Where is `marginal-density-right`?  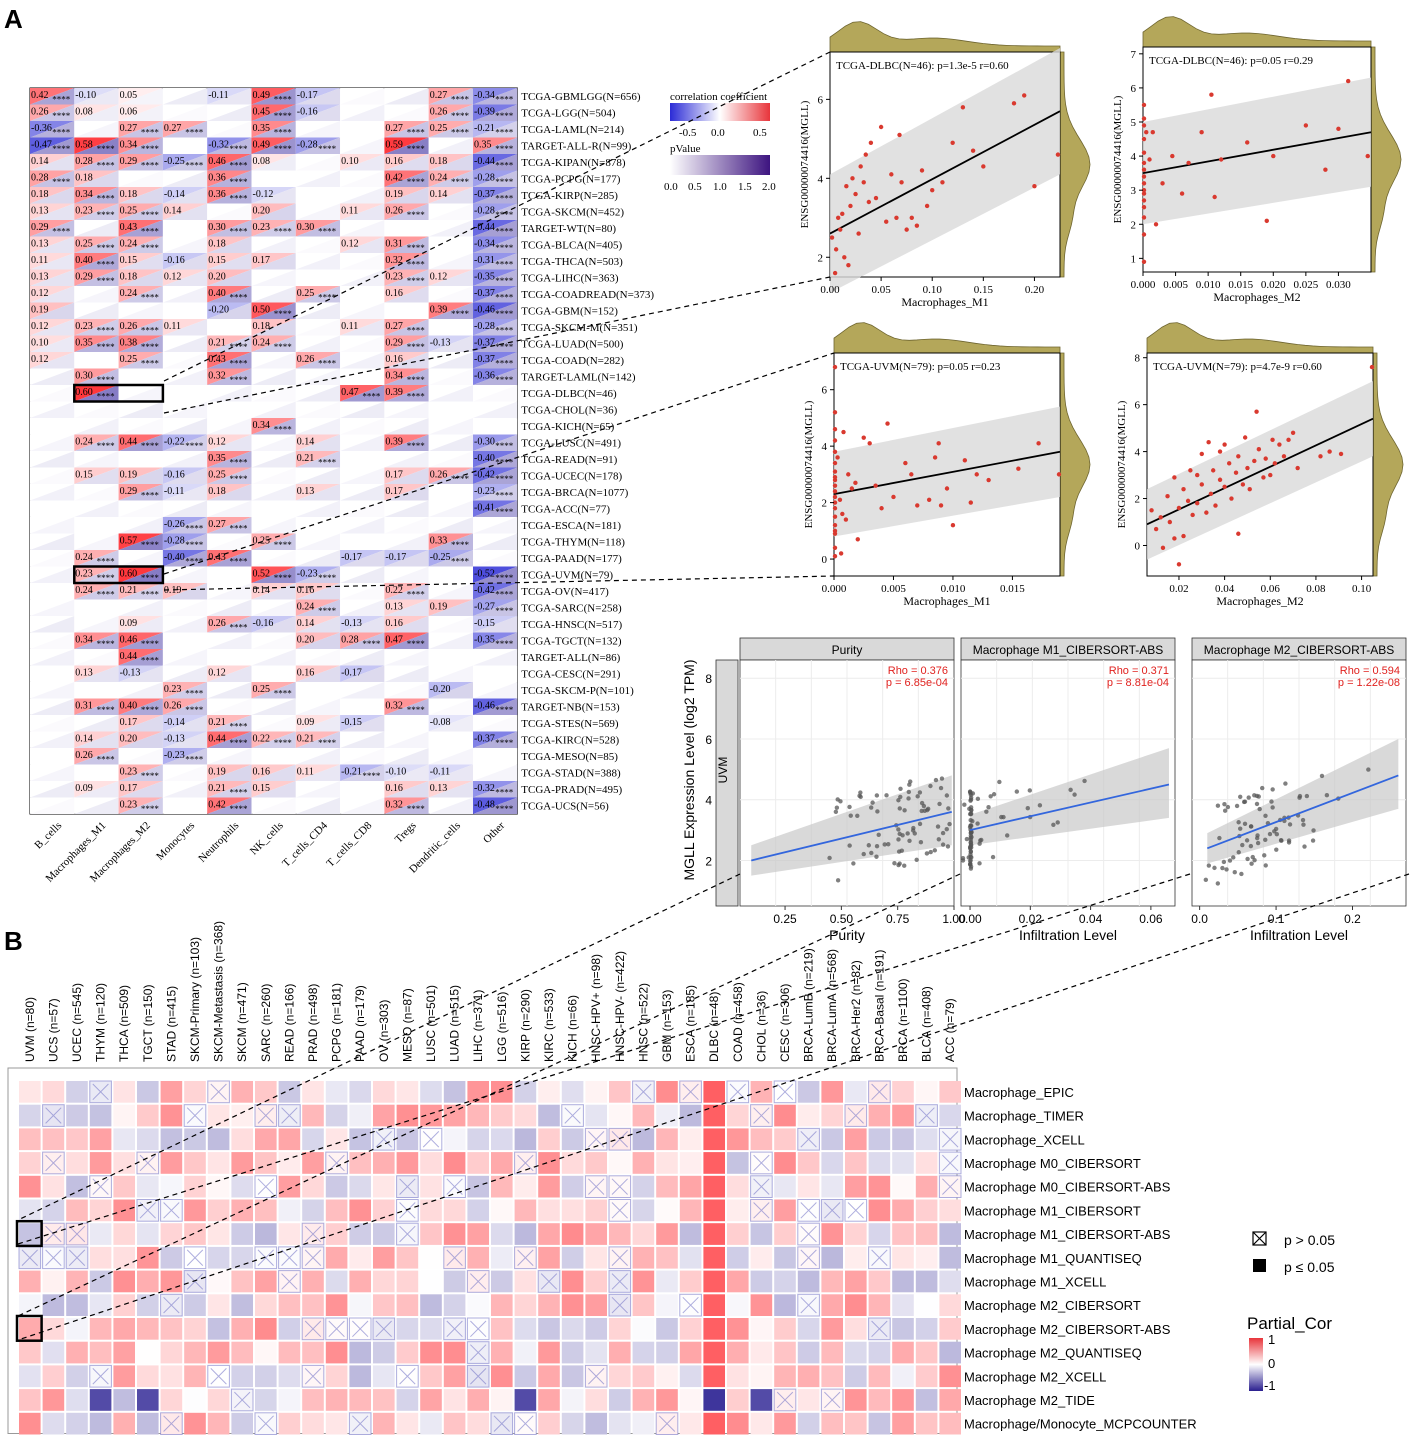
marginal-density-right is located at coordinates (1075, 464).